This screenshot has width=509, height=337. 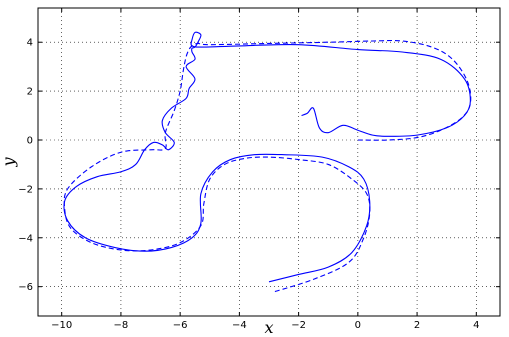 I want to click on x-tick-label: 4, so click(x=476, y=325).